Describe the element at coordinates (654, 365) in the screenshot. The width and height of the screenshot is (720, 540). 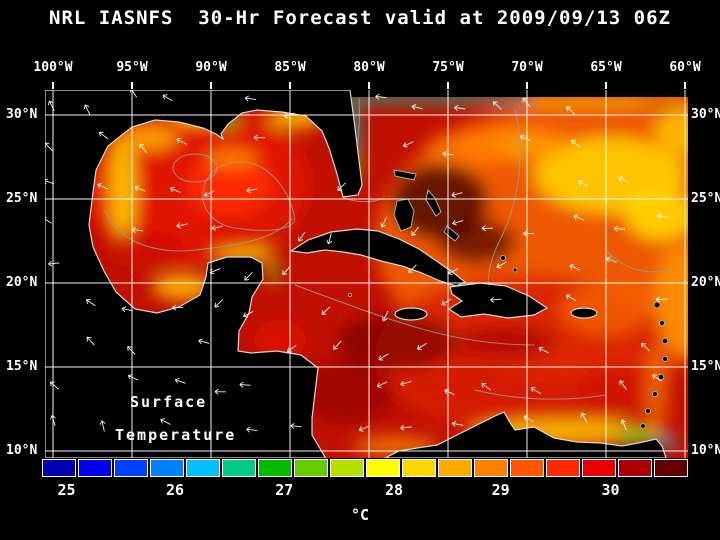
I see `lesser-antilles` at that location.